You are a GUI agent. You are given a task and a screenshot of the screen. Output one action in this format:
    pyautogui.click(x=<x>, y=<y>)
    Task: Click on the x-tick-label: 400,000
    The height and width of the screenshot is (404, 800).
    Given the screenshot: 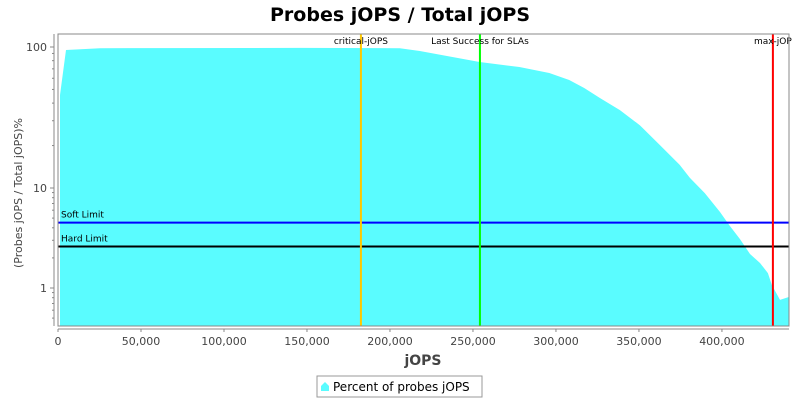 What is the action you would take?
    pyautogui.click(x=722, y=341)
    